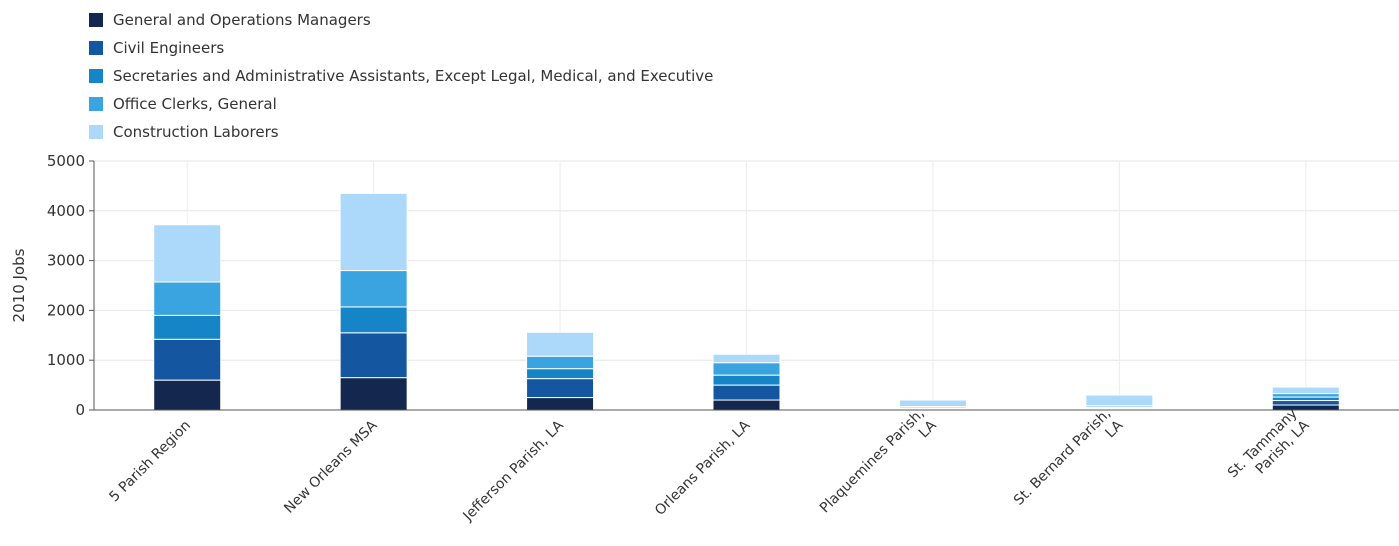  Describe the element at coordinates (150, 462) in the screenshot. I see `x-category-label: 5 Parish Region` at that location.